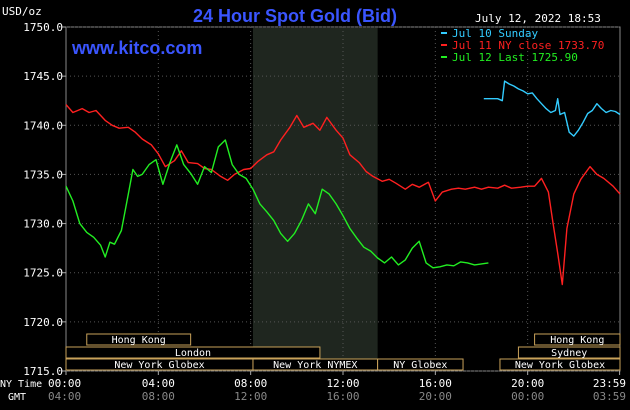  What do you see at coordinates (17, 397) in the screenshot?
I see `gmt-axis-label: GMT` at bounding box center [17, 397].